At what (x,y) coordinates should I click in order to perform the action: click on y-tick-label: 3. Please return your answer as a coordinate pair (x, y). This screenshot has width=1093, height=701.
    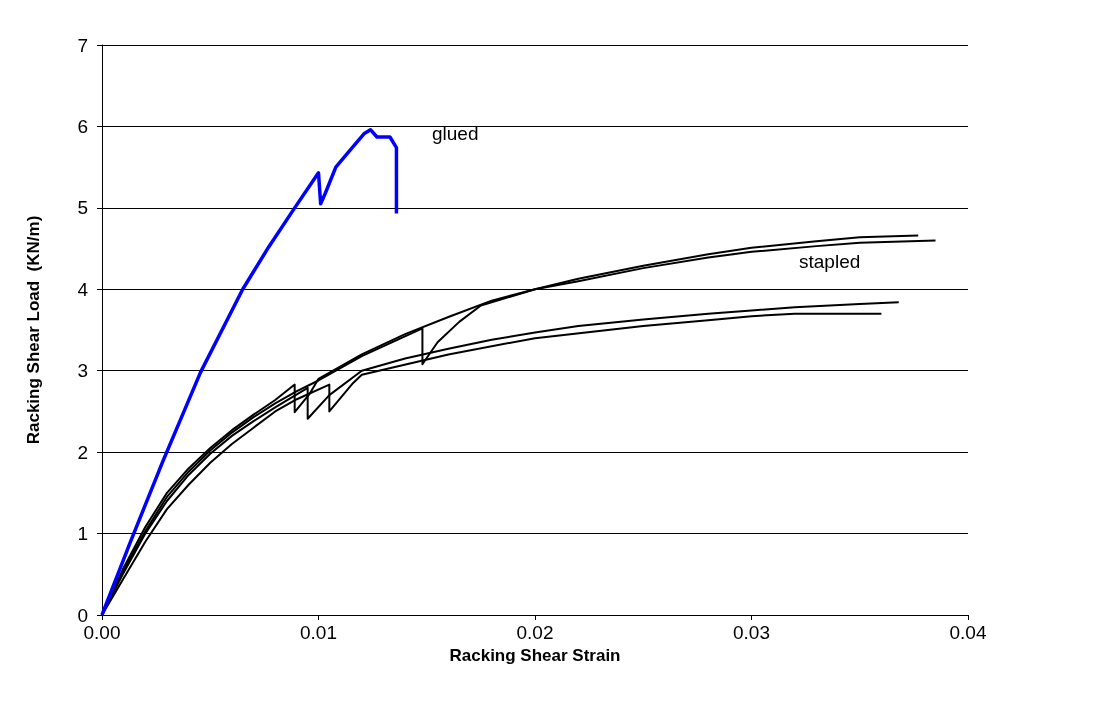
    Looking at the image, I should click on (82, 371).